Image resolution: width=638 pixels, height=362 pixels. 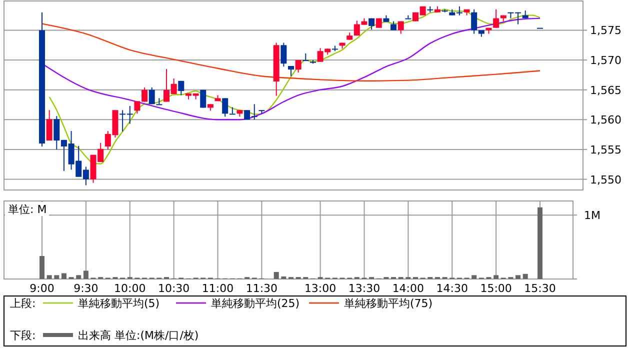 I want to click on x-tick-label: 10:00, so click(x=130, y=288).